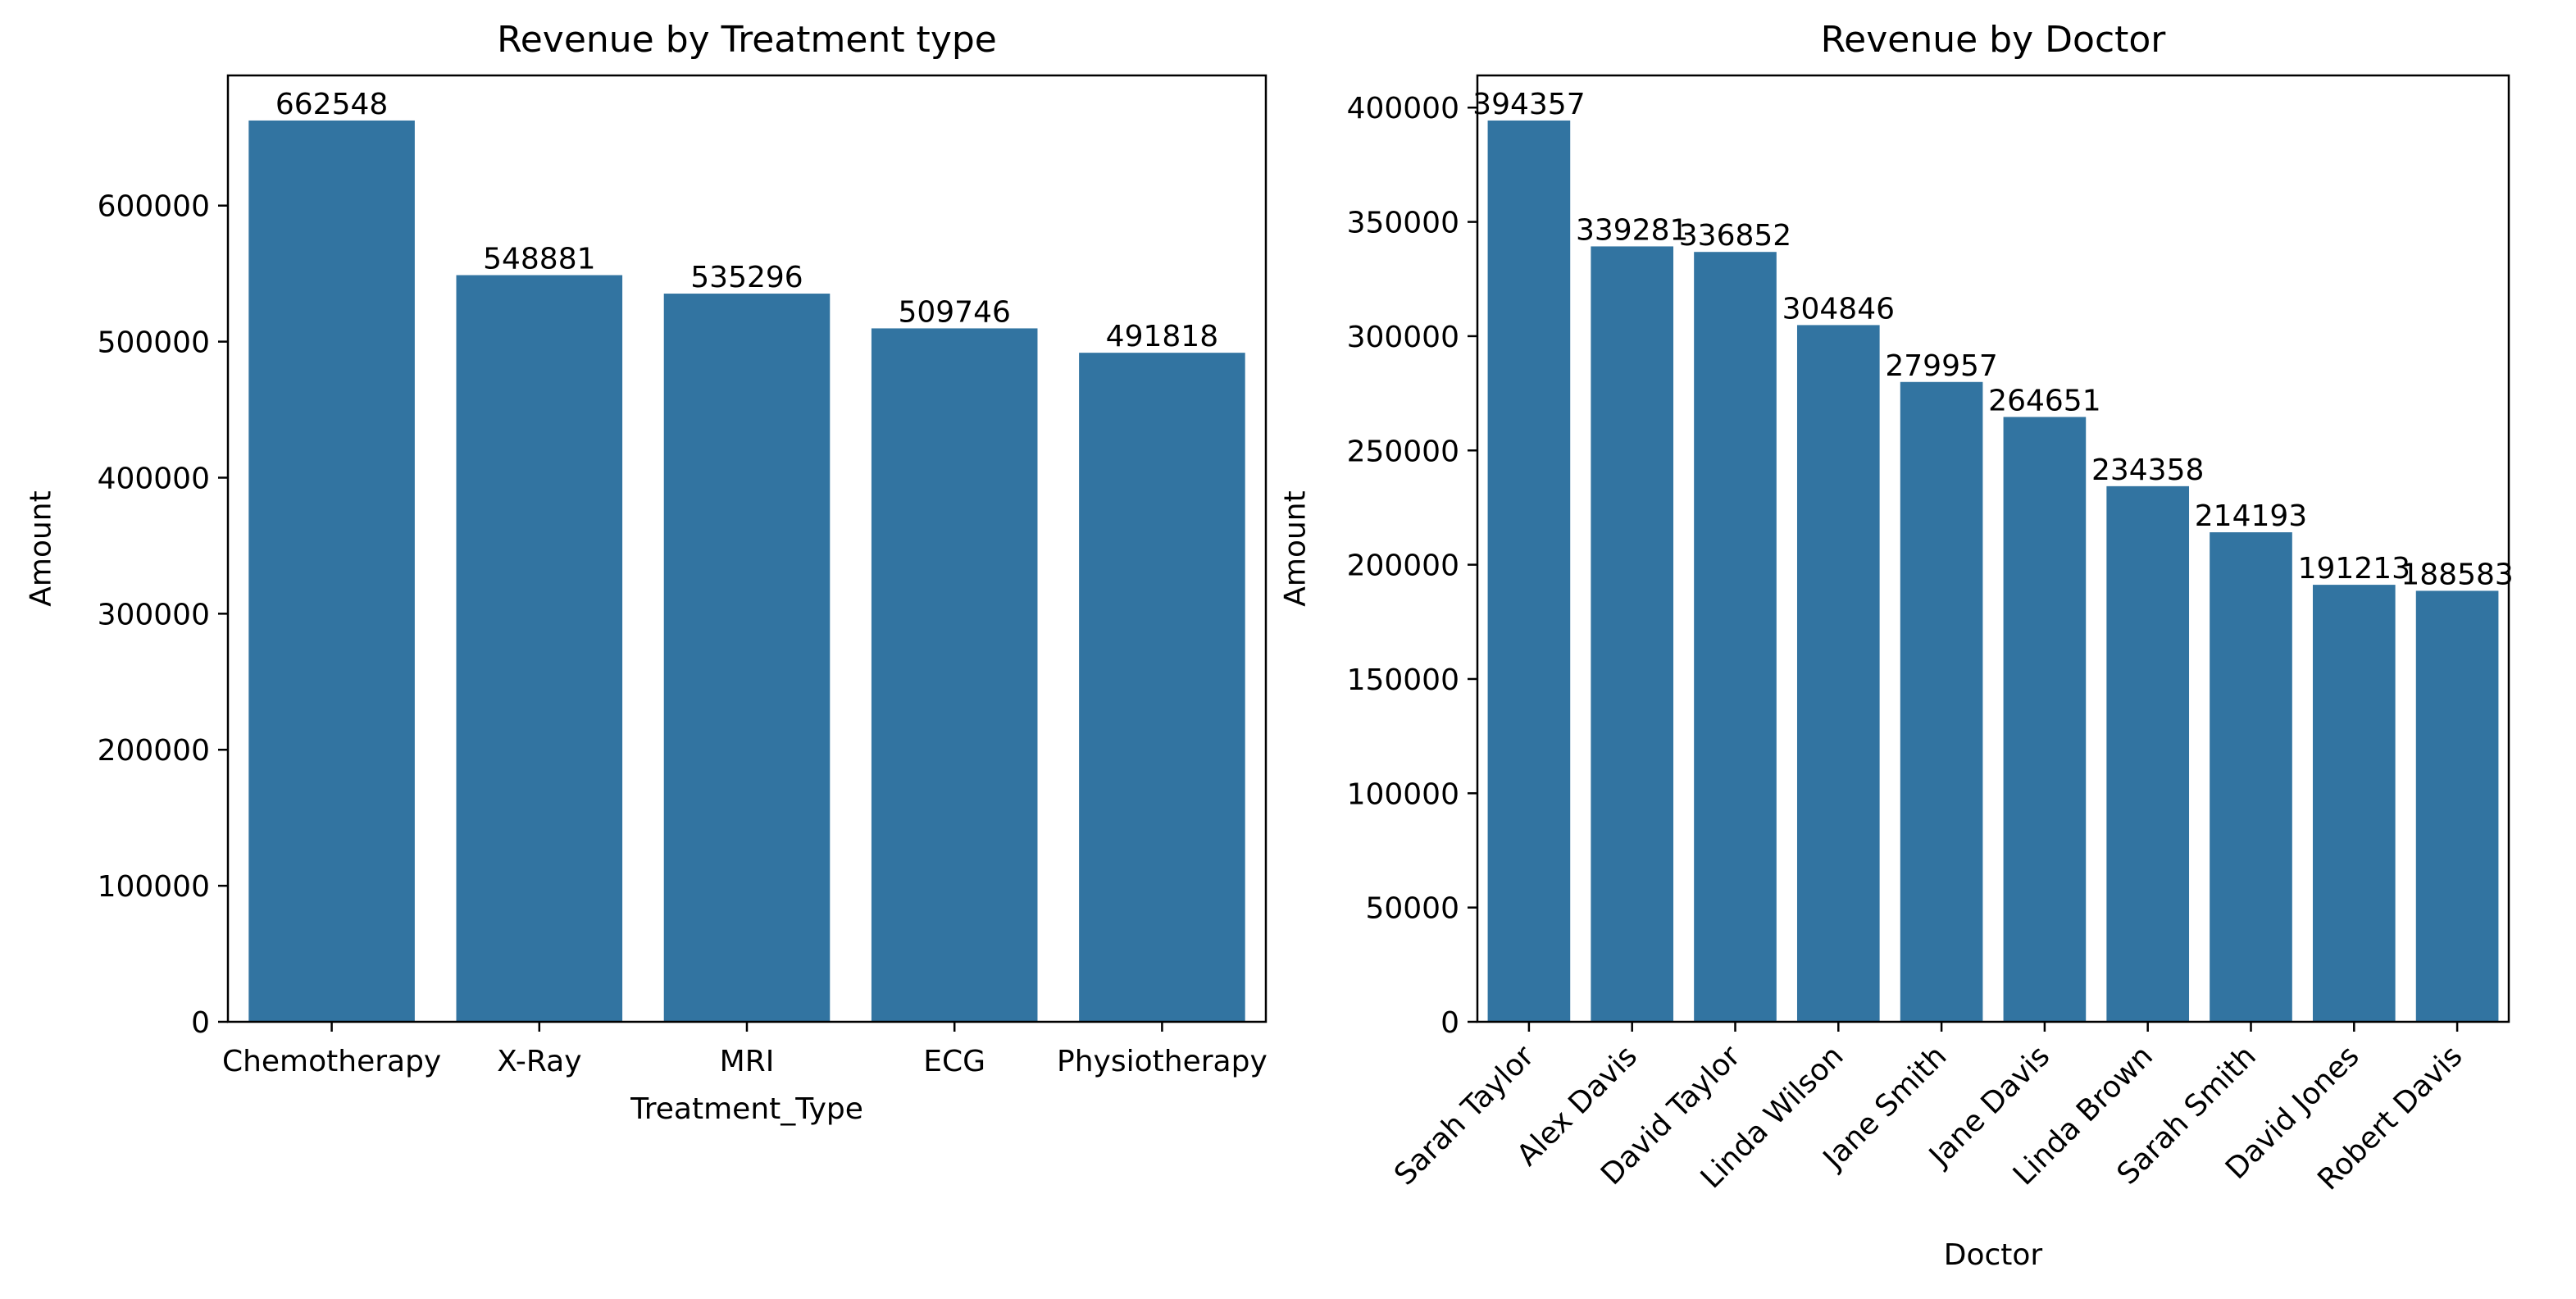 This screenshot has width=2576, height=1299. Describe the element at coordinates (747, 1061) in the screenshot. I see `treatment-x-tick-label: MRI` at that location.